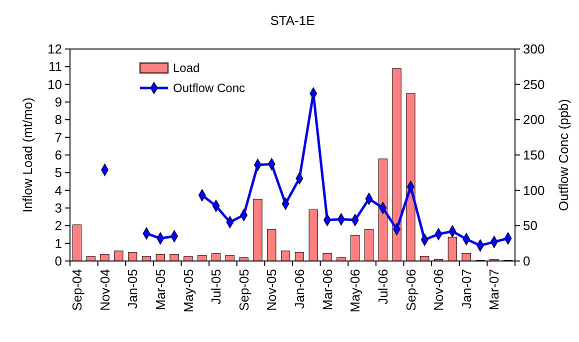 The image size is (579, 342). What do you see at coordinates (216, 286) in the screenshot?
I see `x-tick-label: Jul-05` at bounding box center [216, 286].